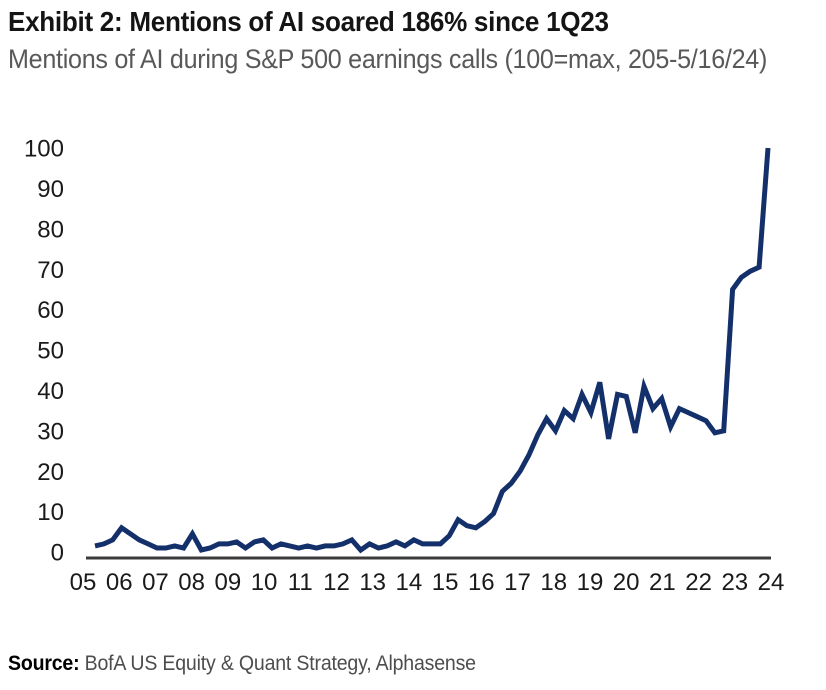 The width and height of the screenshot is (826, 690). What do you see at coordinates (50, 391) in the screenshot?
I see `y-tick-label: 40` at bounding box center [50, 391].